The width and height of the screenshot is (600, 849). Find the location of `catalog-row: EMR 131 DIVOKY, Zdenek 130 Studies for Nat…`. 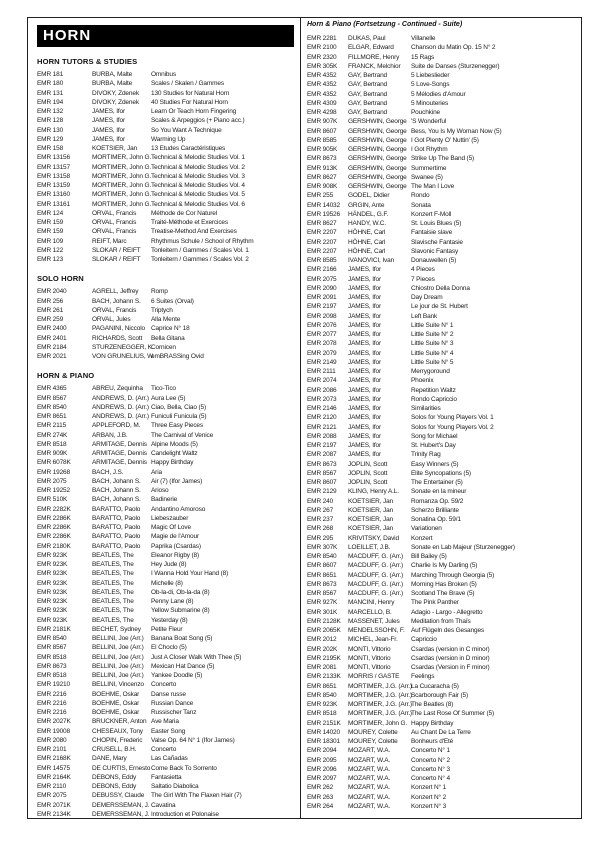

catalog-row: EMR 131 DIVOKY, Zdenek 130 Studies for Nat… is located at coordinates (165, 93).